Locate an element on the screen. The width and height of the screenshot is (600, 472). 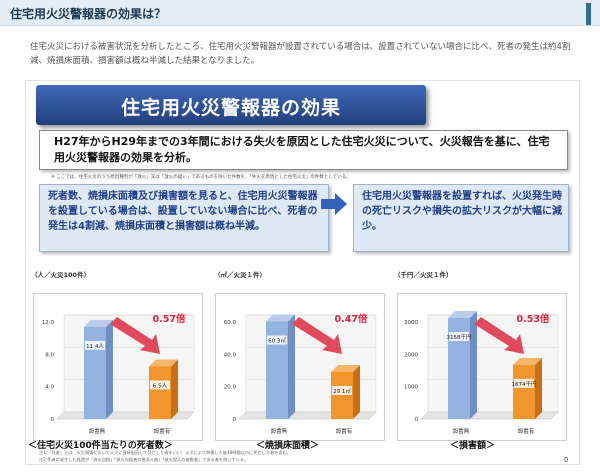
chart-panel-deaths: 0 4.0 8.0 12.0 11.4人設置無 6.5人設置有 0.57倍 is located at coordinates (118, 367).